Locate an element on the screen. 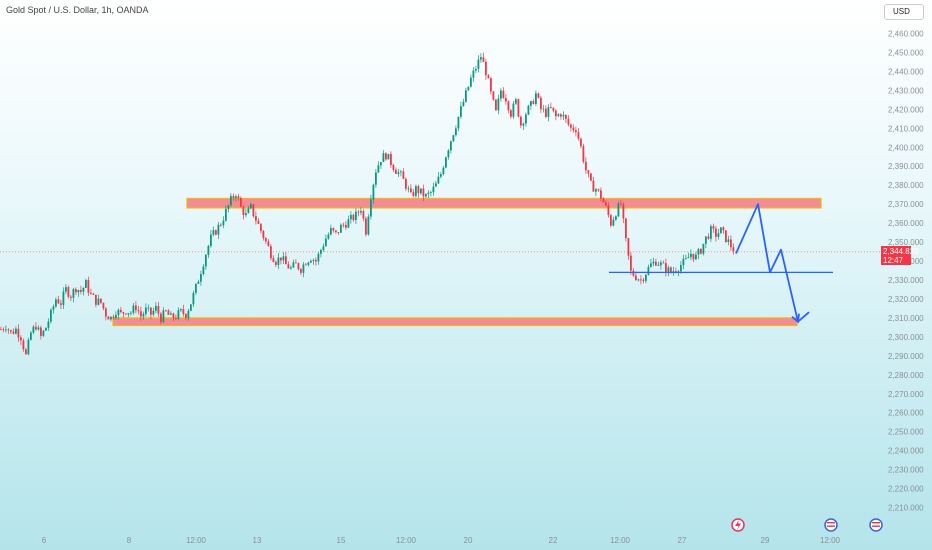 Image resolution: width=932 pixels, height=550 pixels. y-axis-tick-label: 2,230.000 is located at coordinates (906, 470).